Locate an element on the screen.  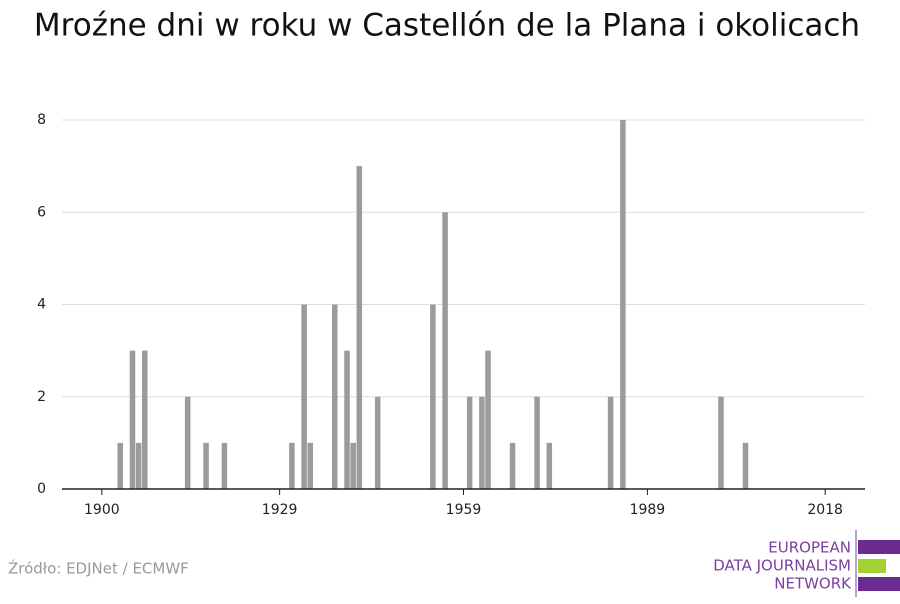
source: Źródło: EDJNet / ECMWF is located at coordinates (98, 568).